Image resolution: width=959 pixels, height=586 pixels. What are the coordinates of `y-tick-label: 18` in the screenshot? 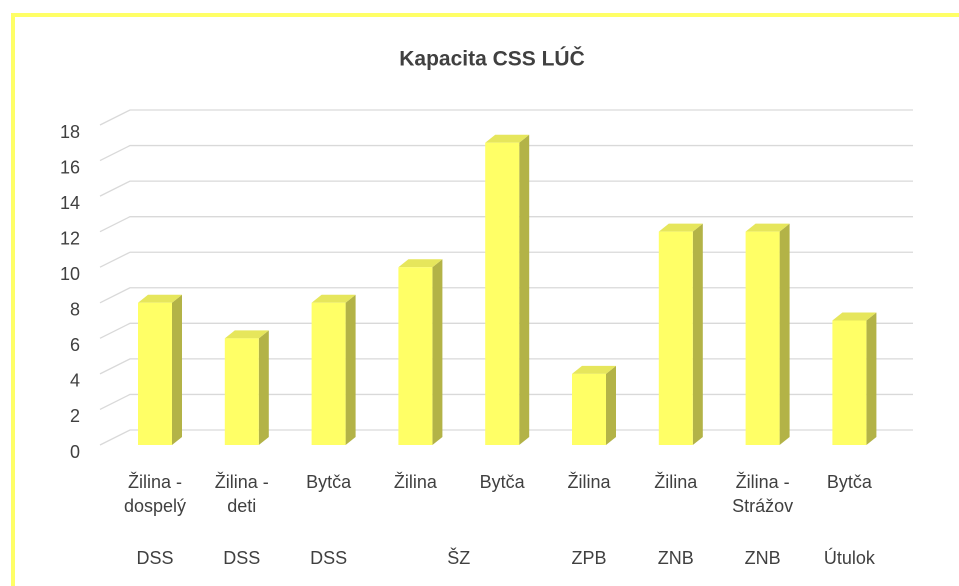 It's located at (70, 132).